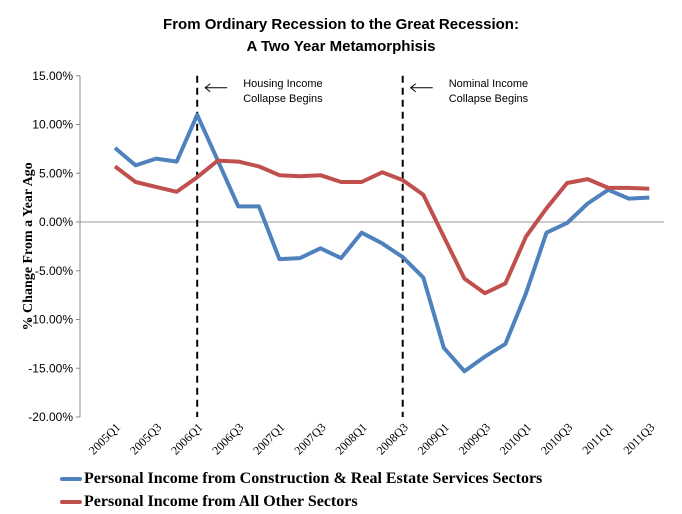  Describe the element at coordinates (104, 438) in the screenshot. I see `x-tick-label: 2005Q1` at that location.